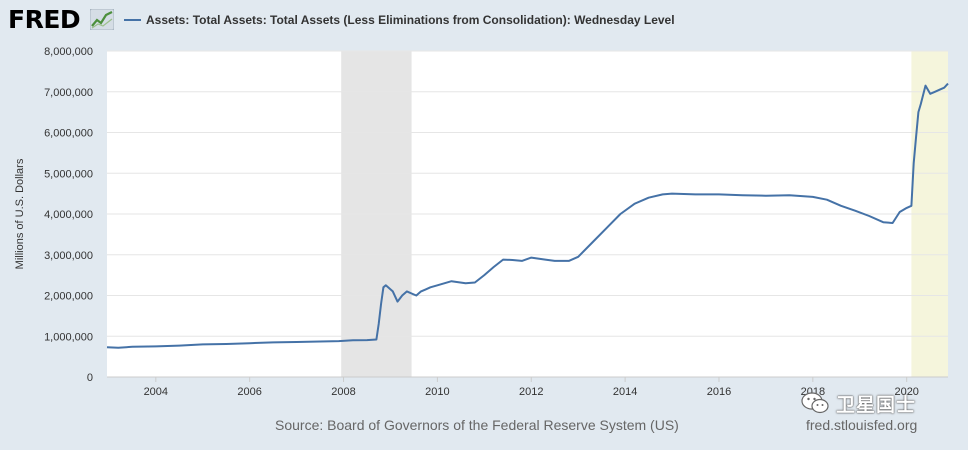 The image size is (968, 450). I want to click on x-tick-label: 2004, so click(156, 391).